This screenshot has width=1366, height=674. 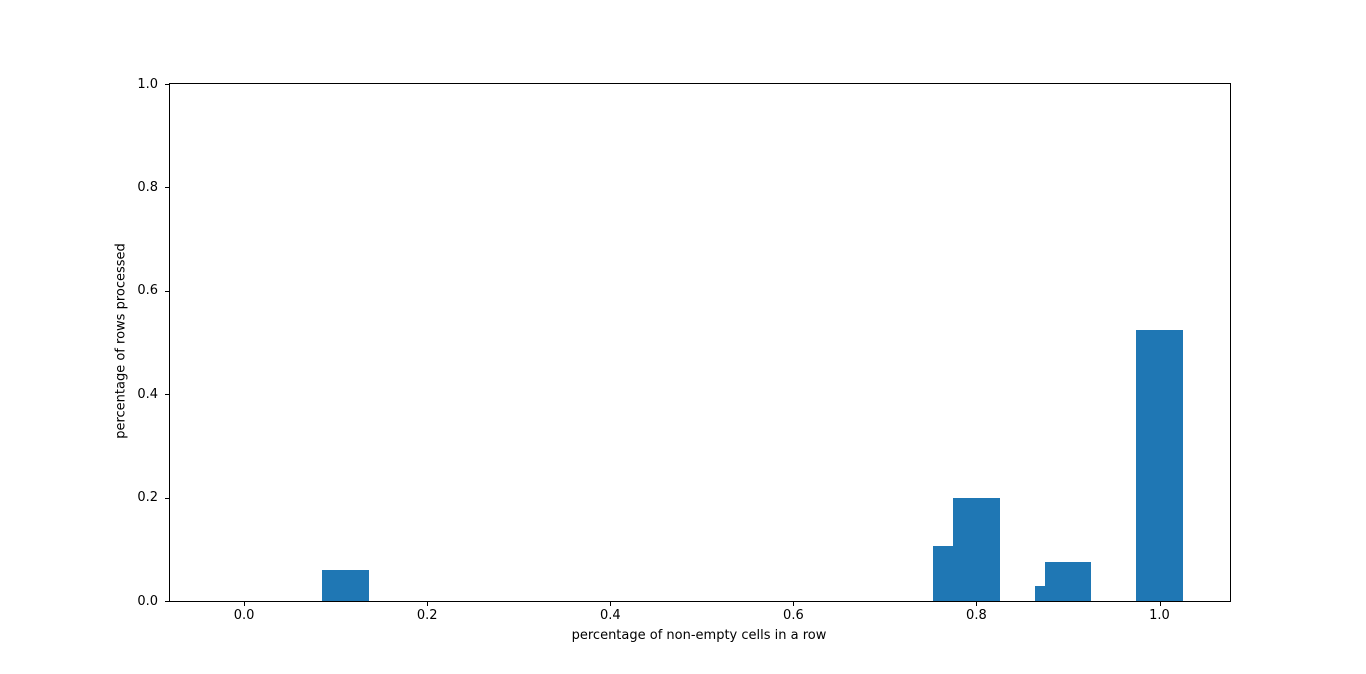 What do you see at coordinates (793, 615) in the screenshot?
I see `x-tick-label: 0.6` at bounding box center [793, 615].